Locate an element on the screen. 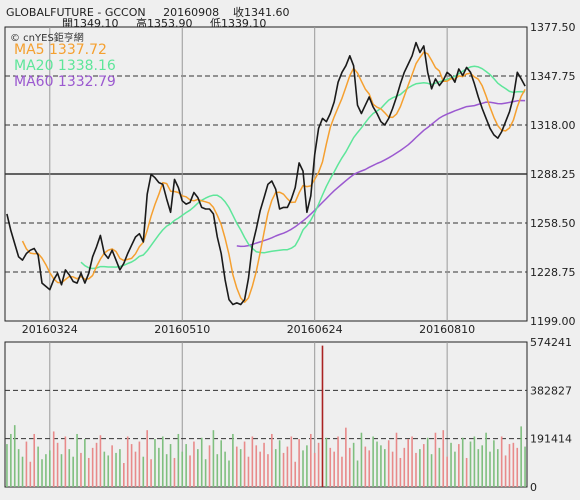 The width and height of the screenshot is (580, 500). price-y-tick-label: 1288.25 is located at coordinates (553, 174).